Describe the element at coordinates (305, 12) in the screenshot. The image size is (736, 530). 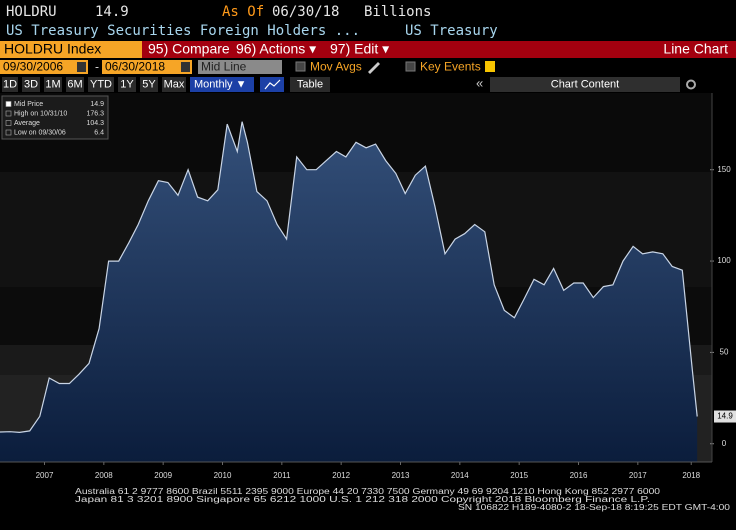
I see `as-of-date: 06/30/18` at that location.